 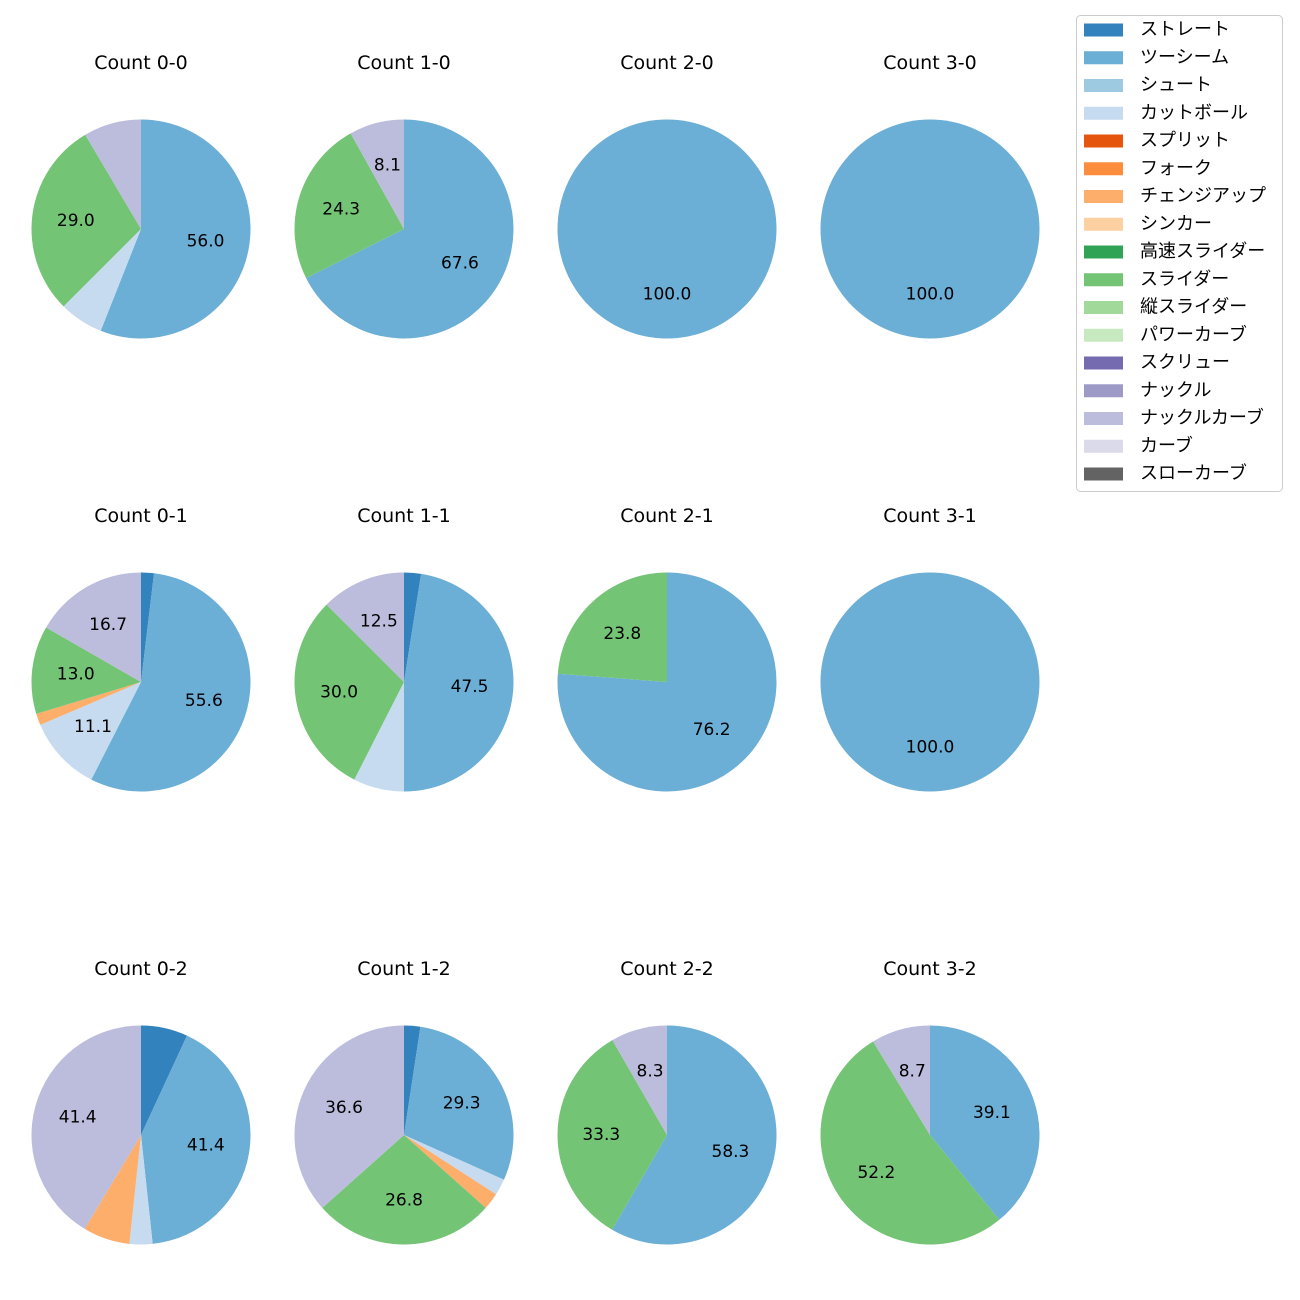 I want to click on pie-count-0-0: Count 0-0 56.0 29.0, so click(x=141, y=195).